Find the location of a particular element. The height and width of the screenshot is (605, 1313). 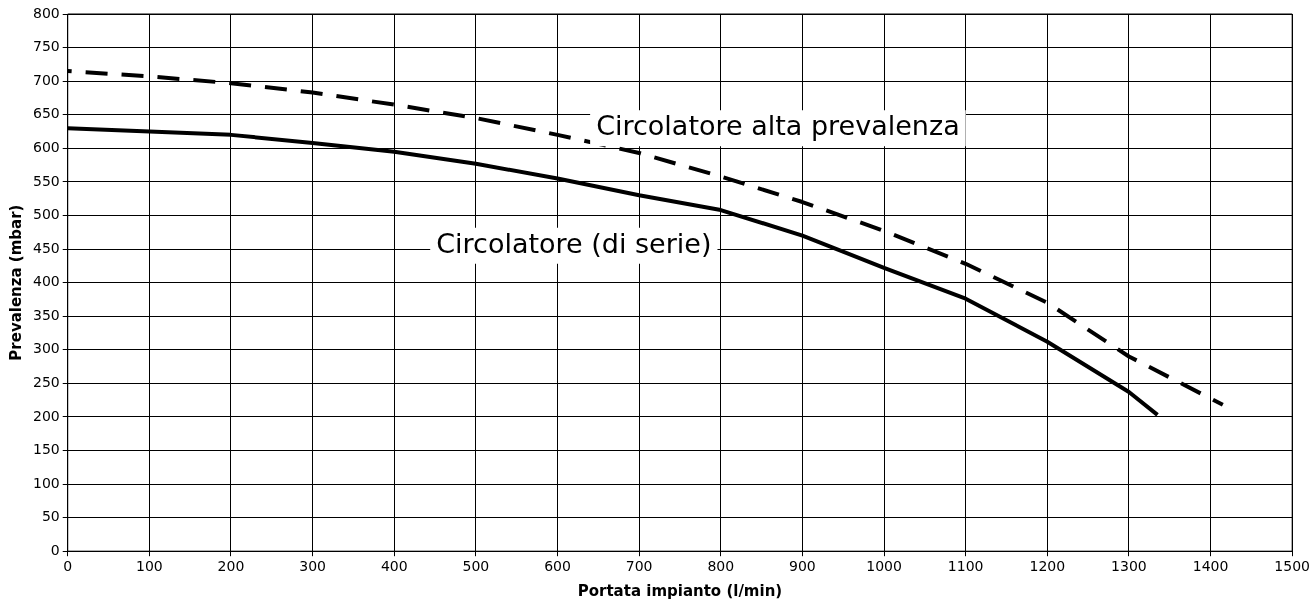

x-tick-label: 1000 is located at coordinates (884, 566).